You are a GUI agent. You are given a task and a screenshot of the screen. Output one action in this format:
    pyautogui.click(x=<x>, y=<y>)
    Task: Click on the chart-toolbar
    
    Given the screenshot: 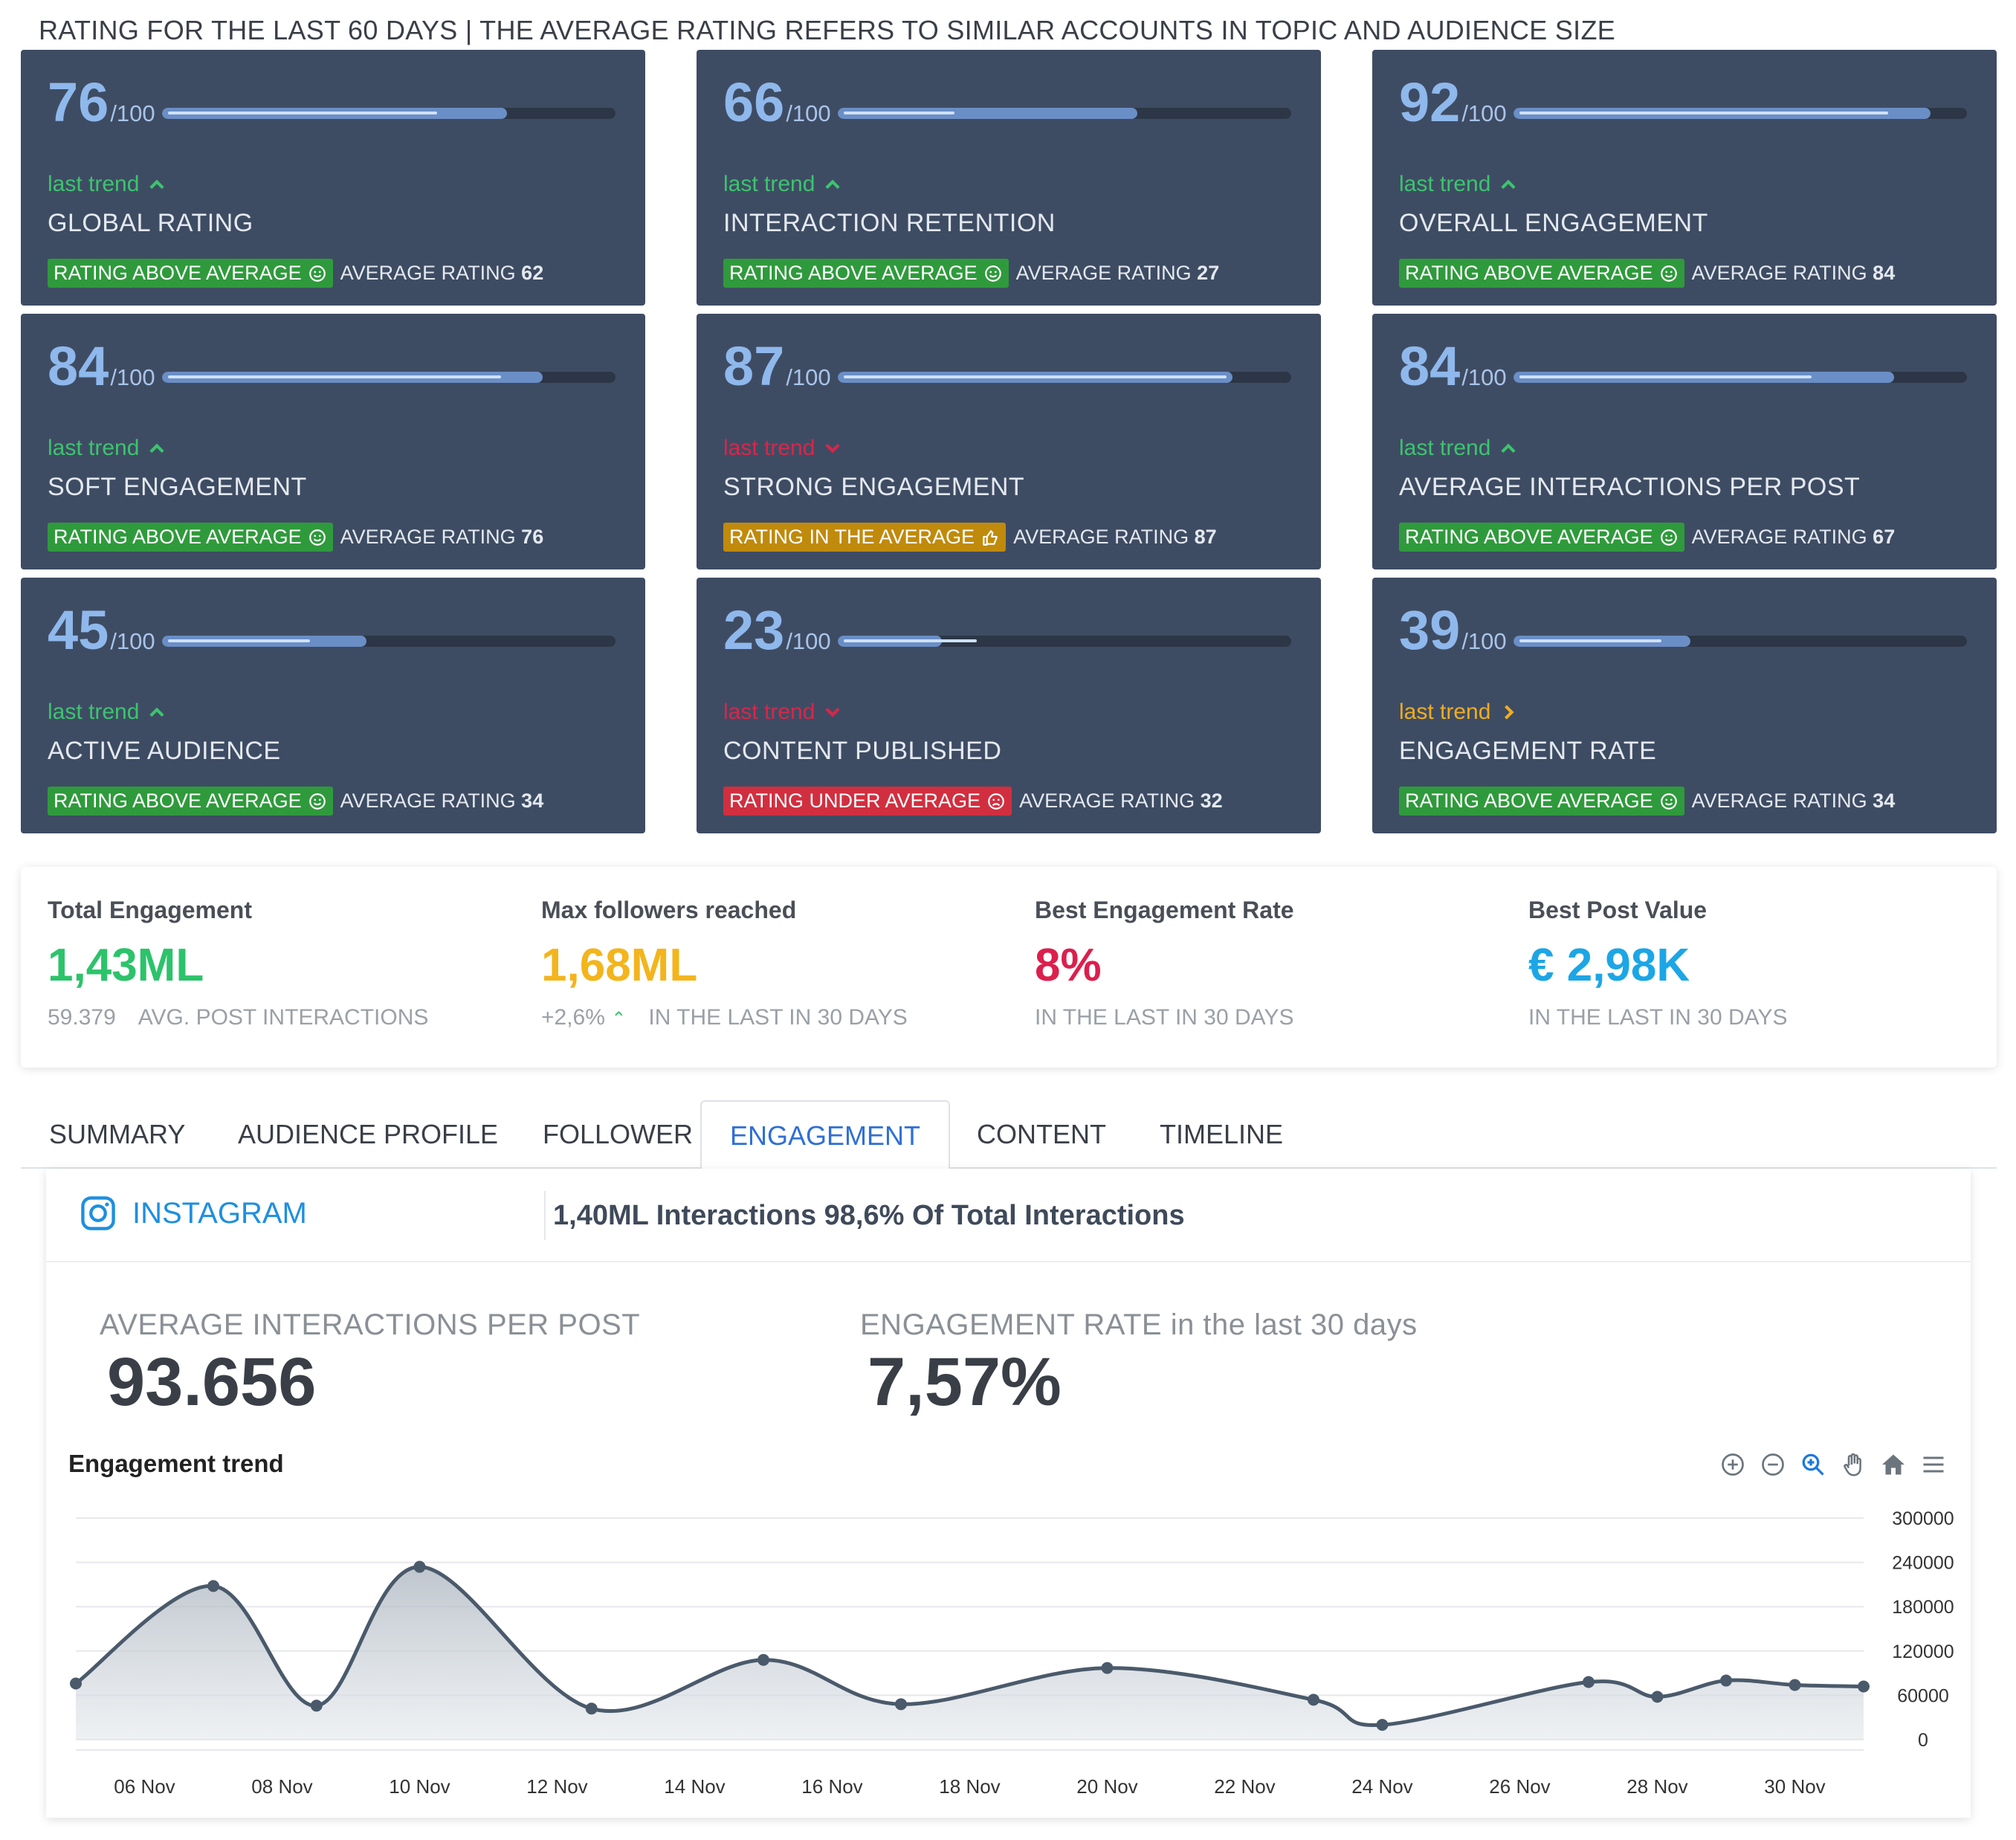 What is the action you would take?
    pyautogui.click(x=1833, y=1464)
    